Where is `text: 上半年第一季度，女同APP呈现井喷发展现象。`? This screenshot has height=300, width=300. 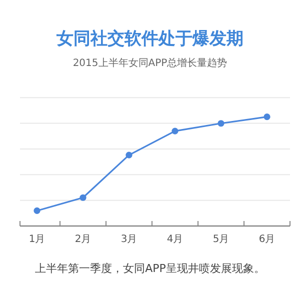 text: 上半年第一季度，女同APP呈现井喷发展现象。 is located at coordinates (150, 268).